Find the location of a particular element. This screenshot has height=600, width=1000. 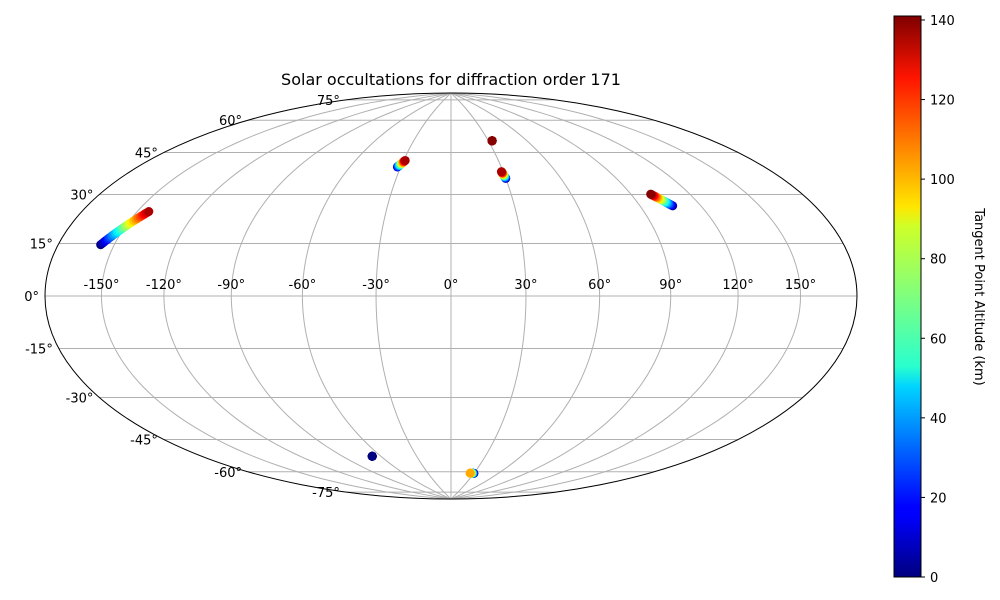

latitude-tick-label: -45° is located at coordinates (144, 441).